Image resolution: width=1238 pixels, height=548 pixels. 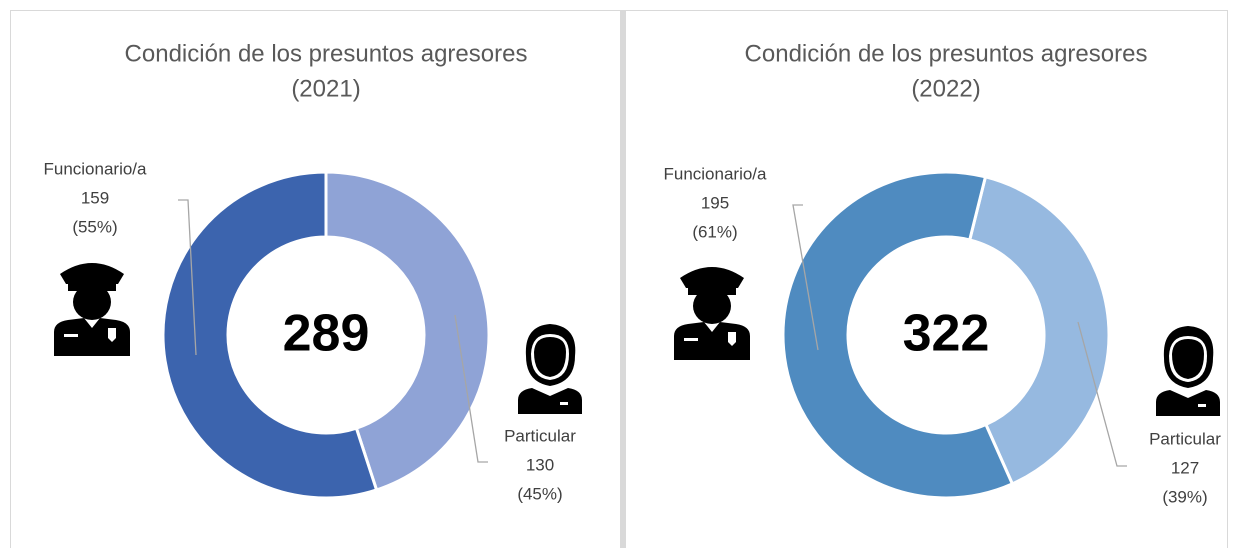 I want to click on percent-label: (55%), so click(x=94, y=226).